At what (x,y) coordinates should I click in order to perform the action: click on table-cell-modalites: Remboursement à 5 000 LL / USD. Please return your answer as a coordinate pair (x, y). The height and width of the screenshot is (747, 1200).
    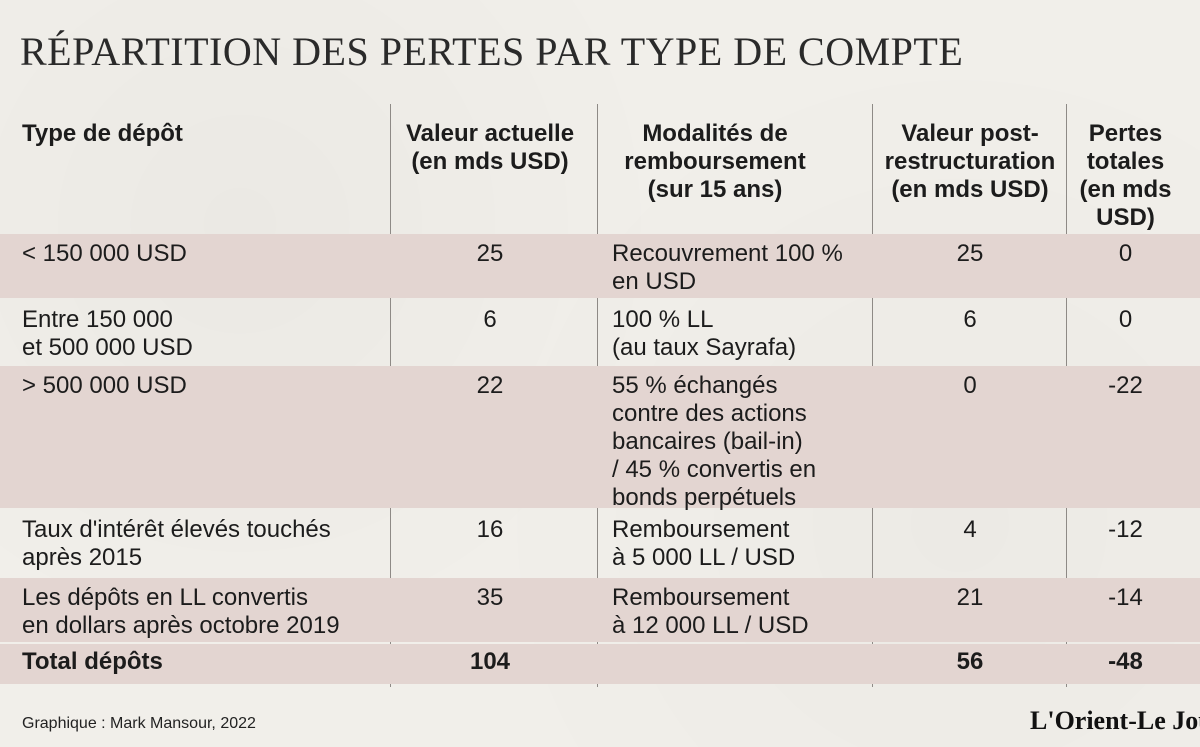
    Looking at the image, I should click on (704, 543).